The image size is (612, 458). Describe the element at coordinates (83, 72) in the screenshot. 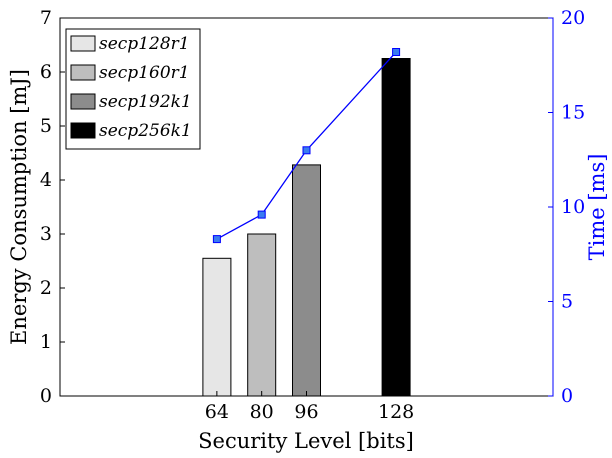

I see `legend-swatch-secp160r1` at that location.